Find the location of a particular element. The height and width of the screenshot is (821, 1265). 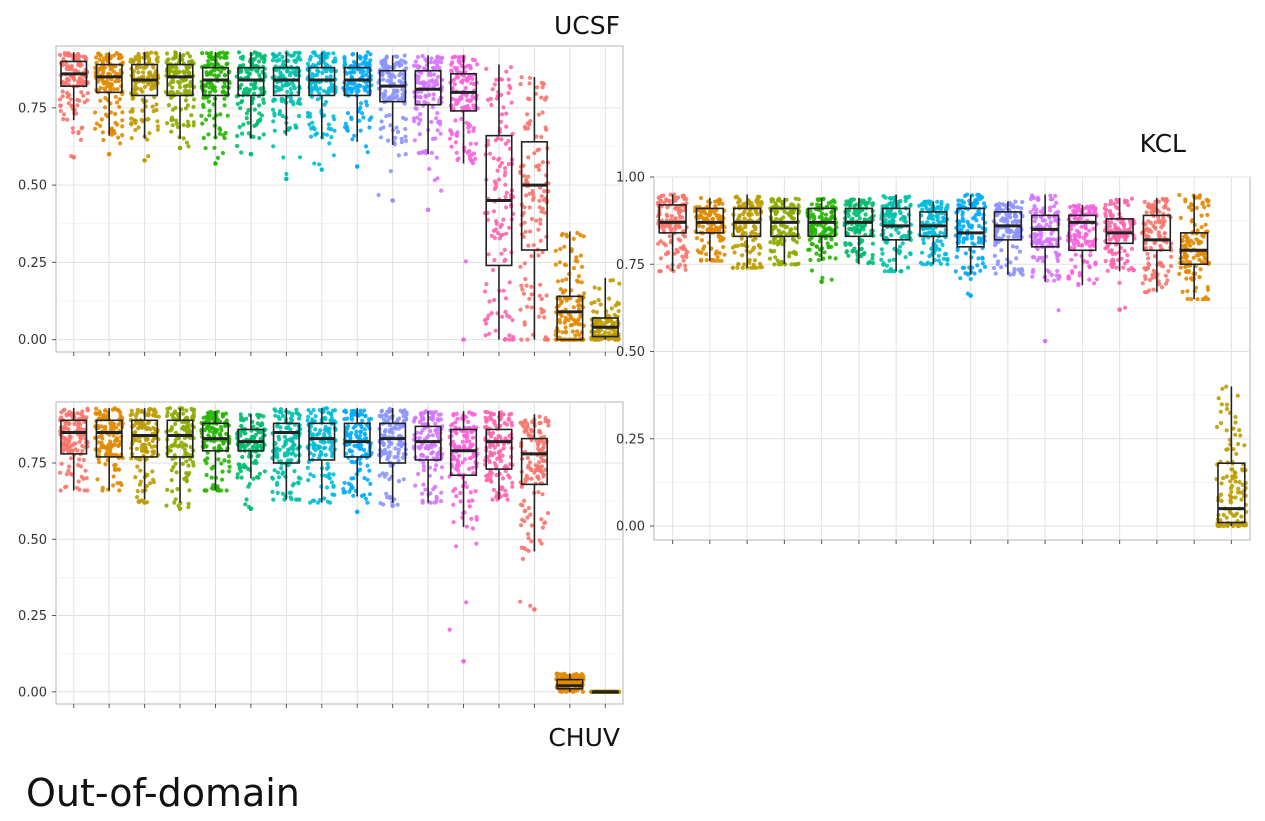

y-tick-label: 1.00 is located at coordinates (630, 178).